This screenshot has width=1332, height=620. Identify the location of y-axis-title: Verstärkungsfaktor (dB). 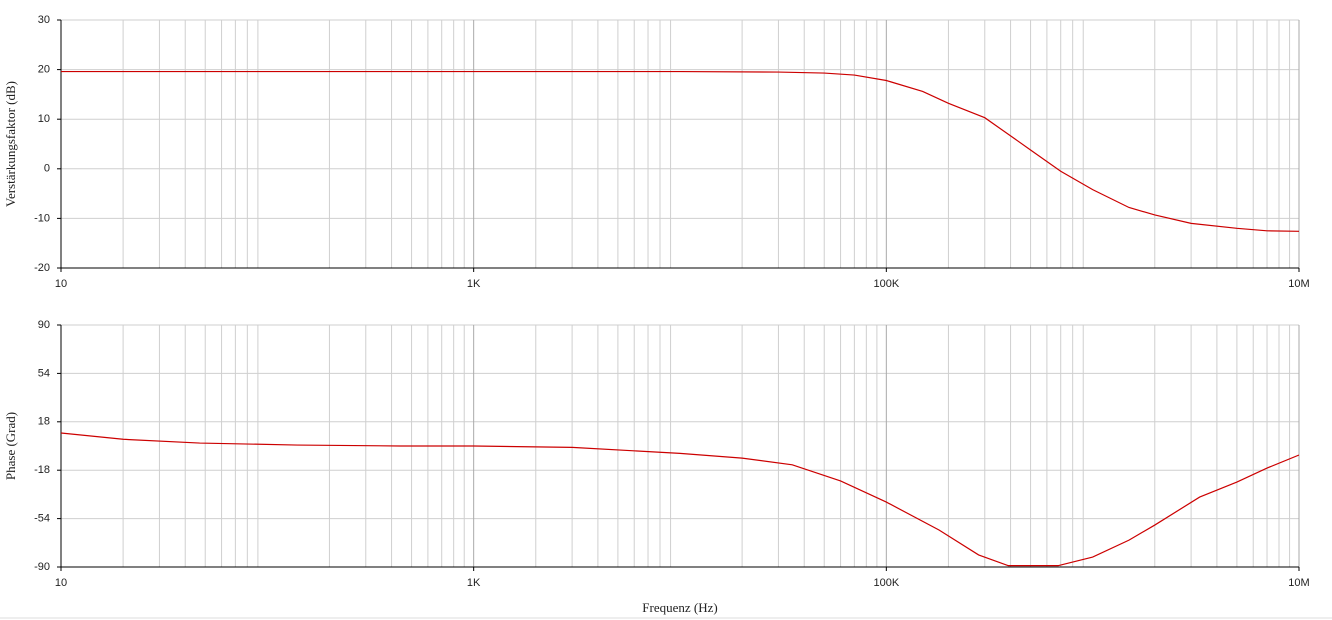
(10, 144).